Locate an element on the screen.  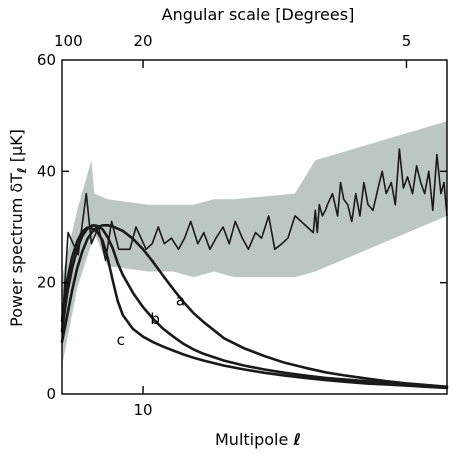
top-tick-label: 100 is located at coordinates (68, 41).